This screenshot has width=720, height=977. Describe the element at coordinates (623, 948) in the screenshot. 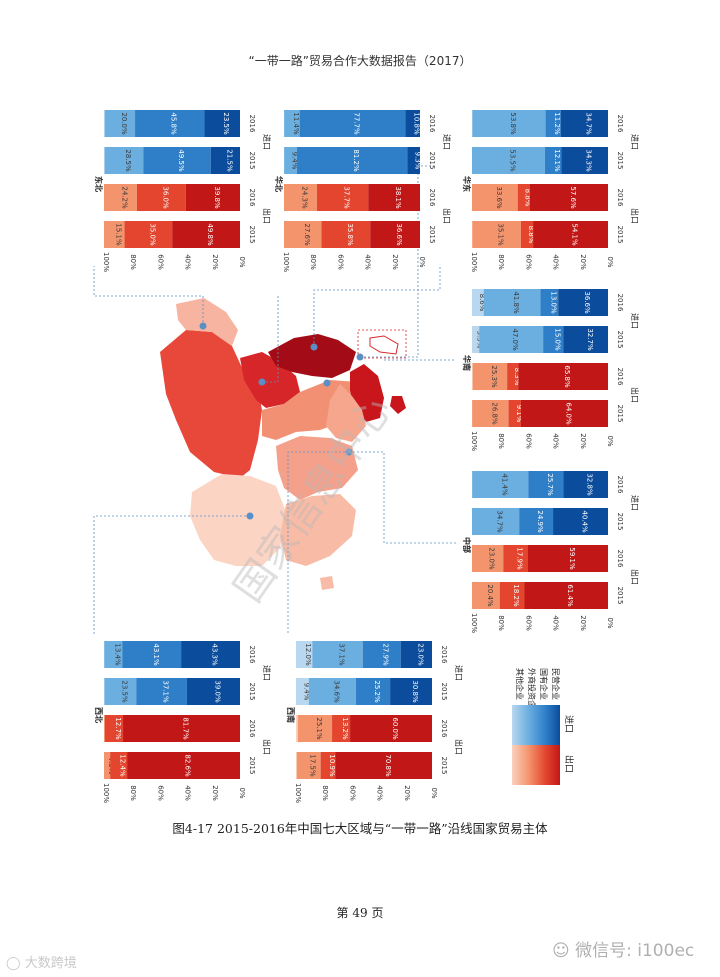

I see `watermark-bottom-right: ☺ 微信号: i100ec` at that location.